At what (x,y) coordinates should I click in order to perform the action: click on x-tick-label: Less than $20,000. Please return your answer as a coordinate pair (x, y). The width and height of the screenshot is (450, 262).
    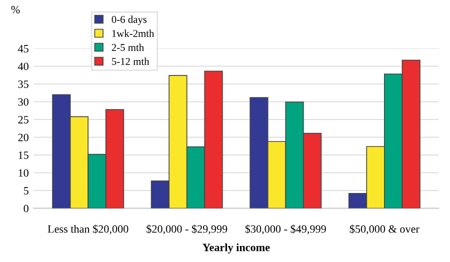
    Looking at the image, I should click on (88, 229).